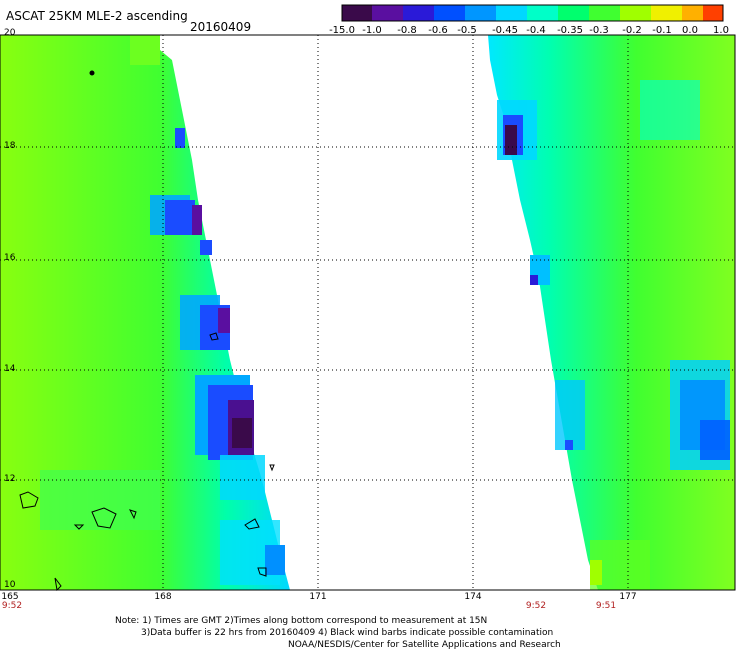  What do you see at coordinates (221, 27) in the screenshot?
I see `map-date: 20160409` at bounding box center [221, 27].